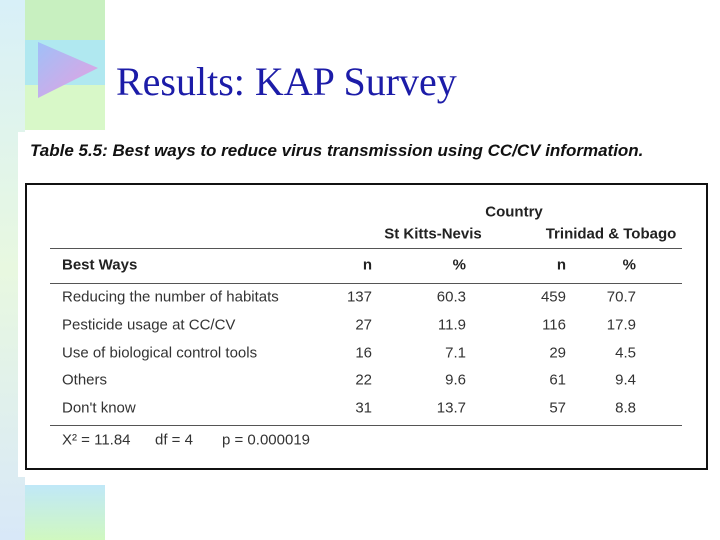 The width and height of the screenshot is (720, 540). What do you see at coordinates (96, 440) in the screenshot?
I see `footer-stat: X² = 11.84` at bounding box center [96, 440].